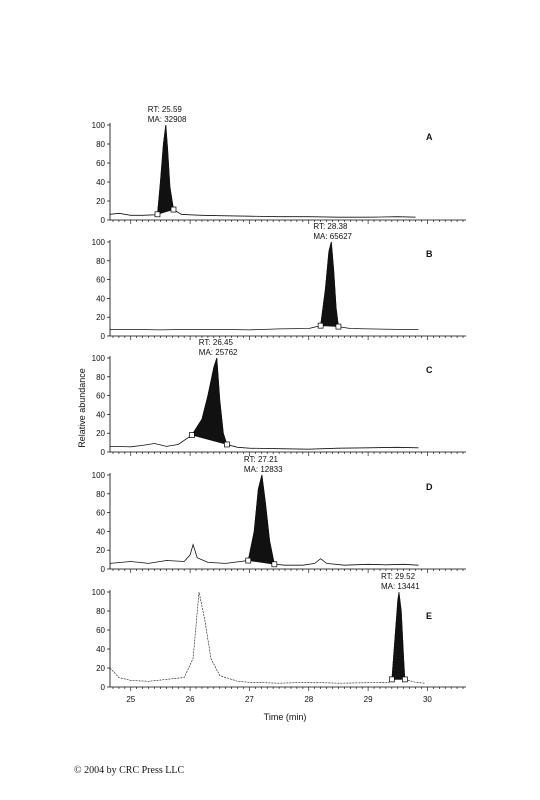 This screenshot has width=540, height=800. Describe the element at coordinates (429, 487) in the screenshot. I see `panel-letter: D` at that location.